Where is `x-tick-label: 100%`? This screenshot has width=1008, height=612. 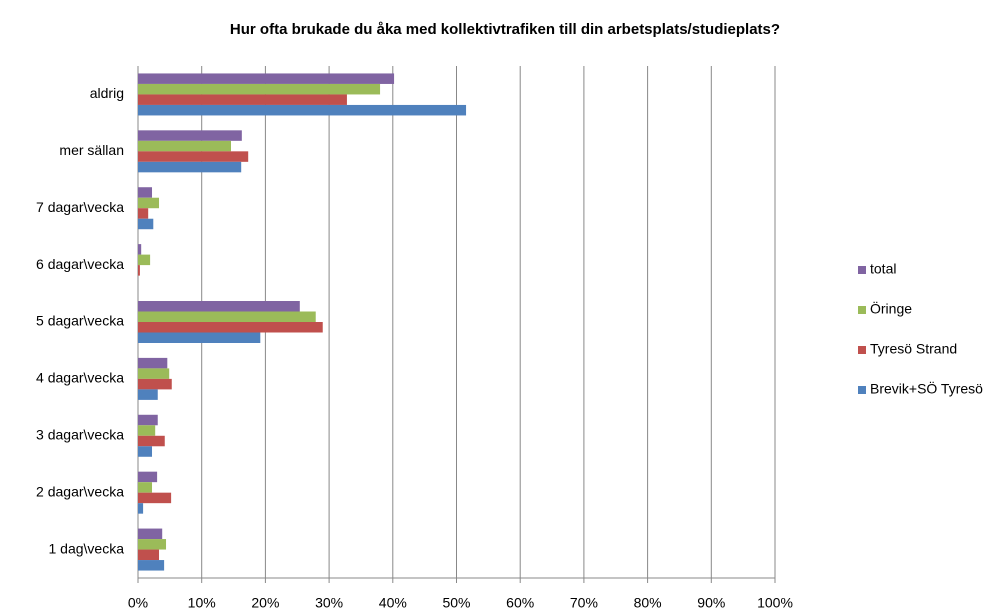
x-tick-label: 100% is located at coordinates (775, 603).